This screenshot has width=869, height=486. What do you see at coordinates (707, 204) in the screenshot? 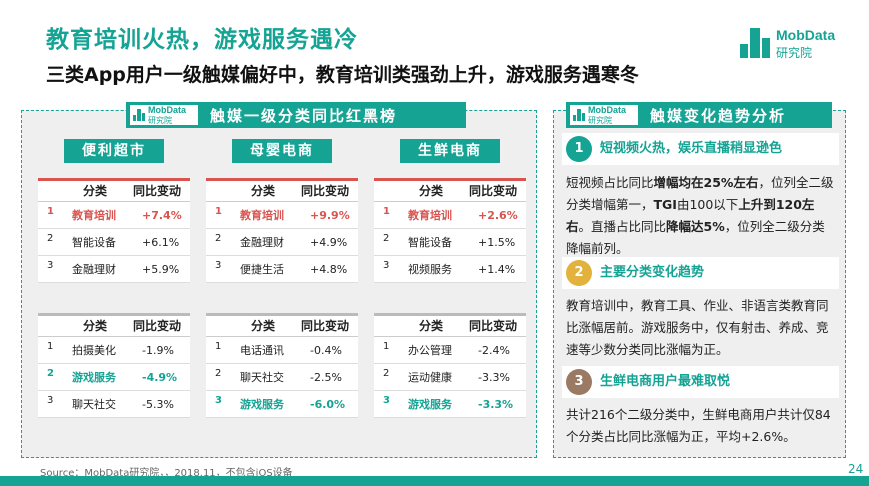
I see `body-text: 由100以下` at bounding box center [707, 204].